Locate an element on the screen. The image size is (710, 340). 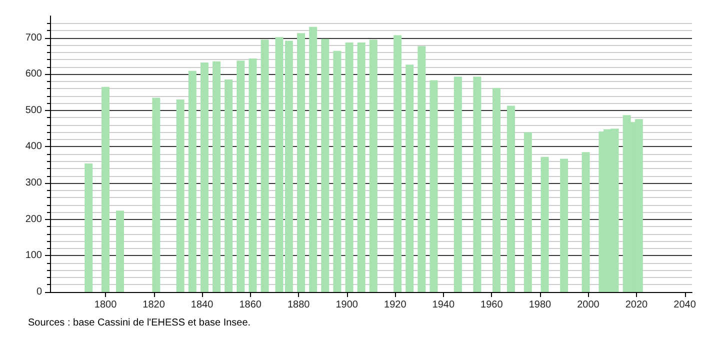
x-tick-label: 1960 is located at coordinates (492, 305).